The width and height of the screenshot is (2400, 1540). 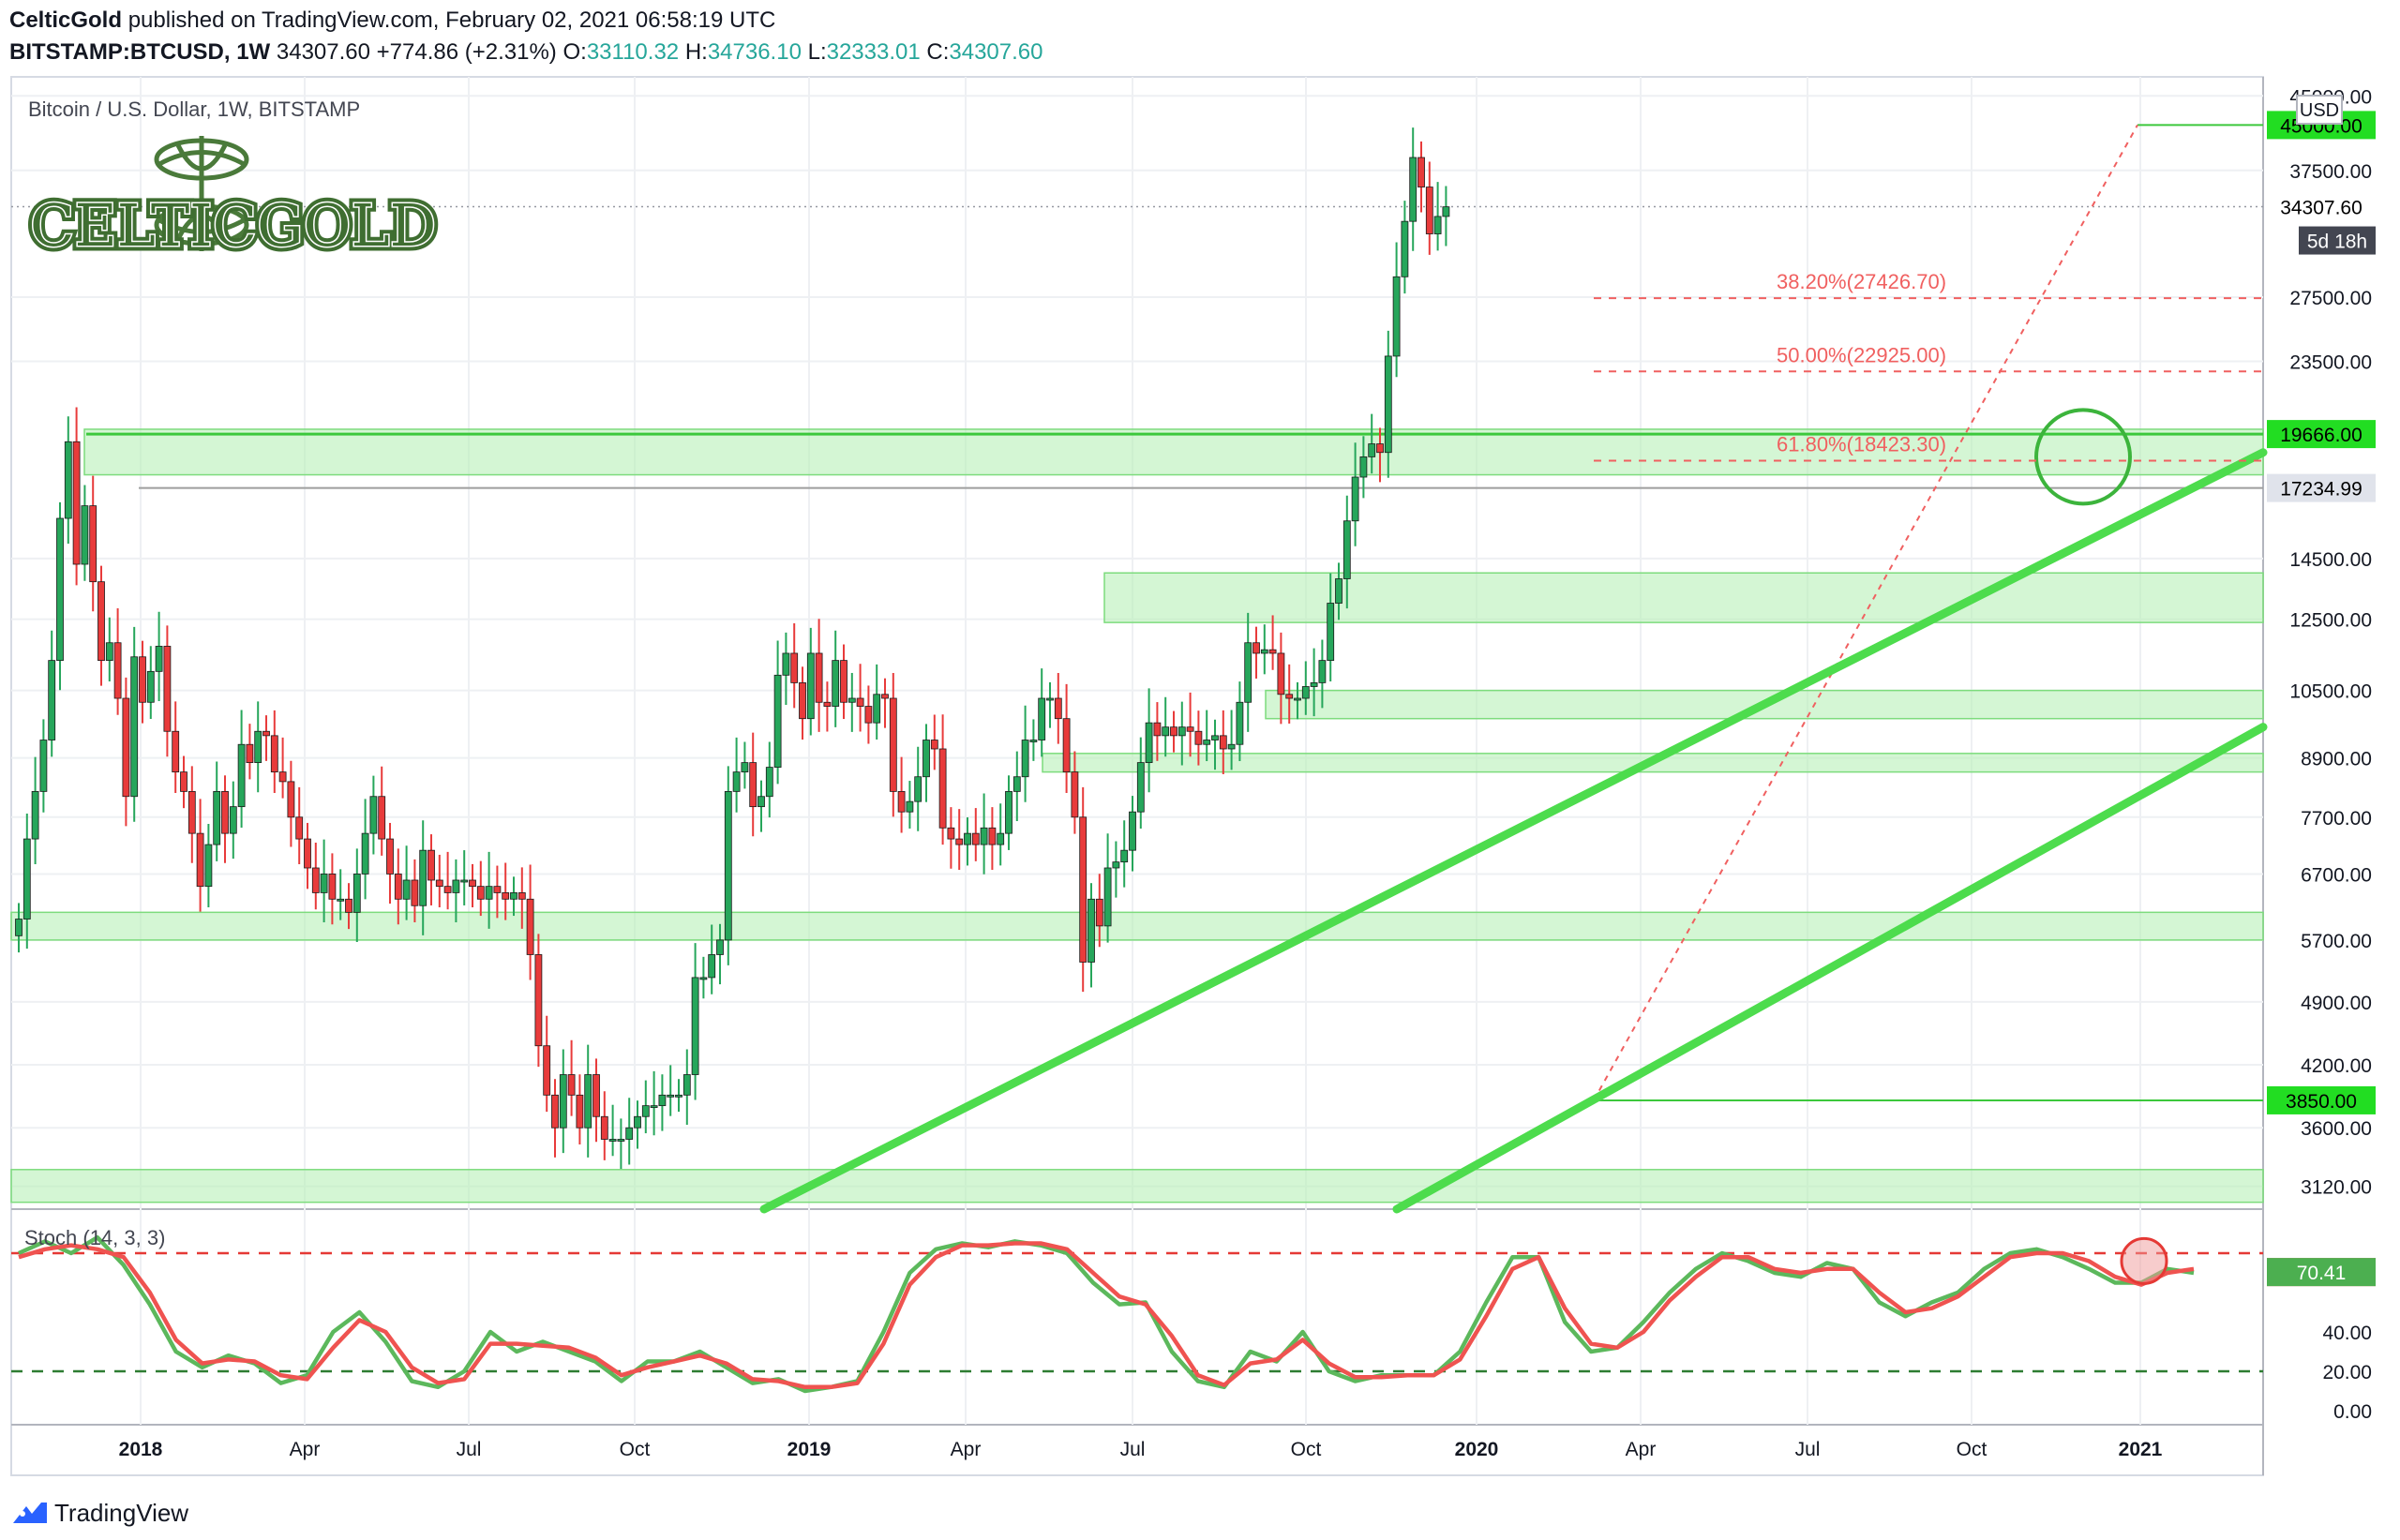 I want to click on time-tick-label: 2018, so click(x=141, y=1449).